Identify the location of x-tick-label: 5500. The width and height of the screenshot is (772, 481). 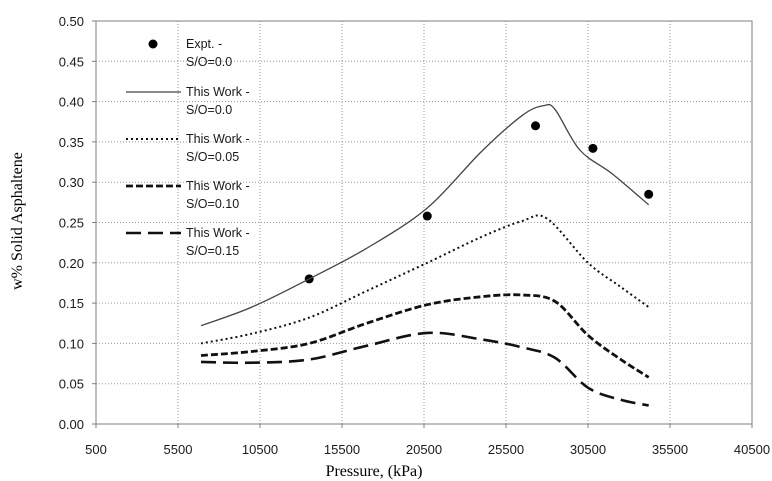
(178, 449).